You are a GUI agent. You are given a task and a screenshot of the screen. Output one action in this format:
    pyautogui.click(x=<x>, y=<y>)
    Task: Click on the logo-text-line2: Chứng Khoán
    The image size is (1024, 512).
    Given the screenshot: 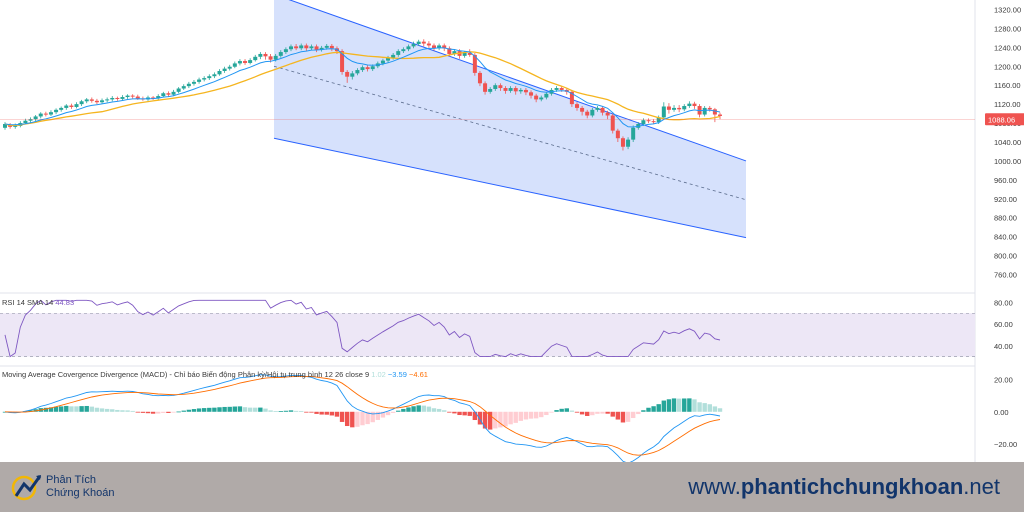 What is the action you would take?
    pyautogui.click(x=80, y=493)
    